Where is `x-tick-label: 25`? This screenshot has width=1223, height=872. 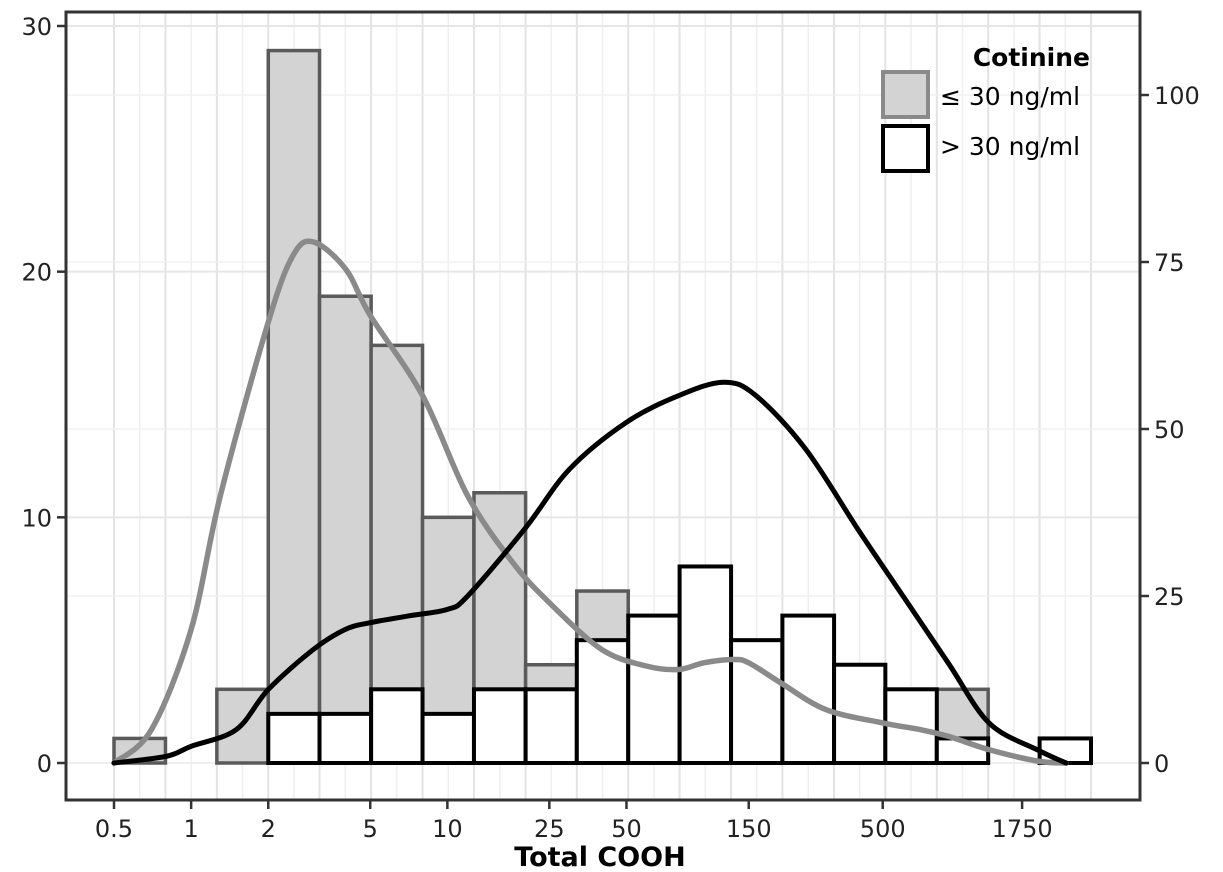
x-tick-label: 25 is located at coordinates (549, 829).